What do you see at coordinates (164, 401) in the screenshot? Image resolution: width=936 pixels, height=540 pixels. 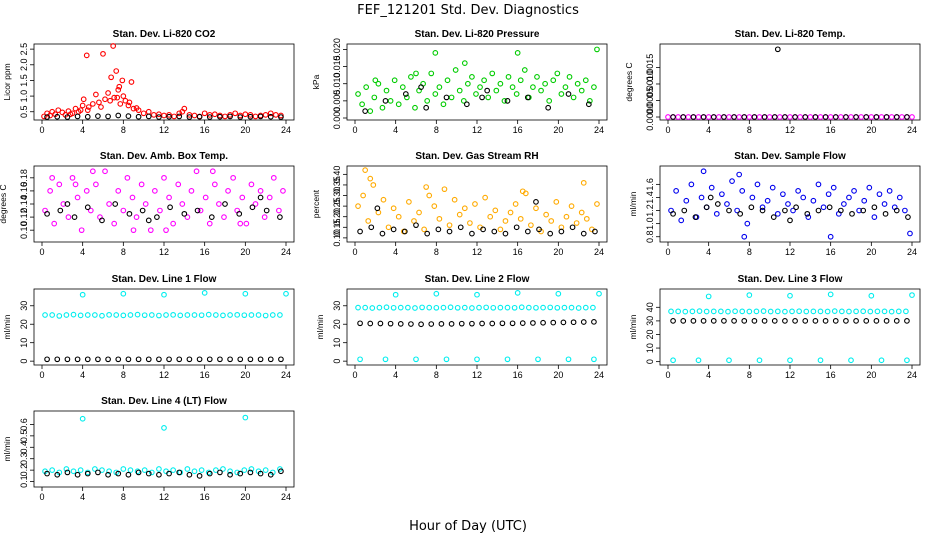 I see `panel-title: Stan. Dev. Line 4 (LT) Flow` at bounding box center [164, 401].